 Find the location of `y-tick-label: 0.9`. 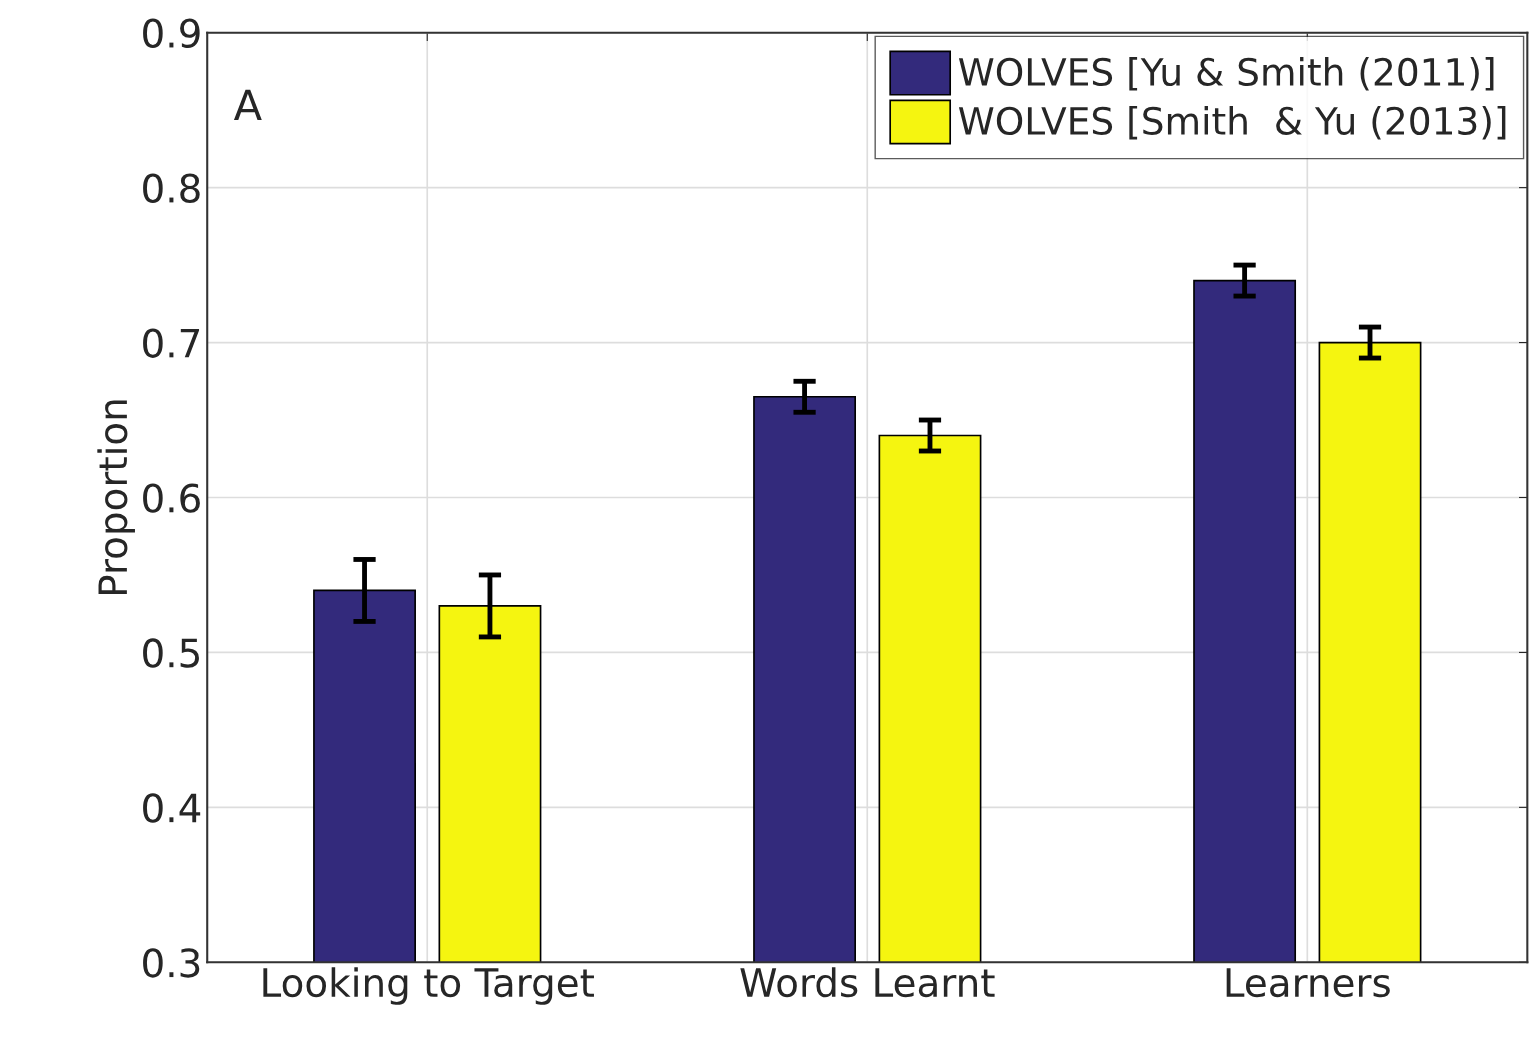

y-tick-label: 0.9 is located at coordinates (171, 33).